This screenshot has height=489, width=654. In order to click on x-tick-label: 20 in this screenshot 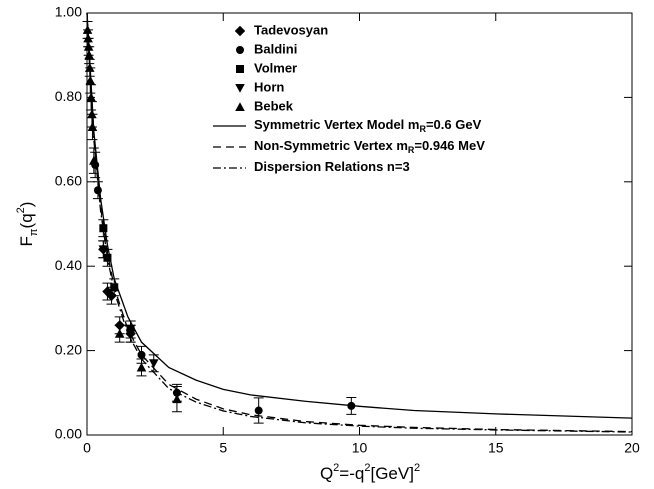, I will do `click(632, 448)`.